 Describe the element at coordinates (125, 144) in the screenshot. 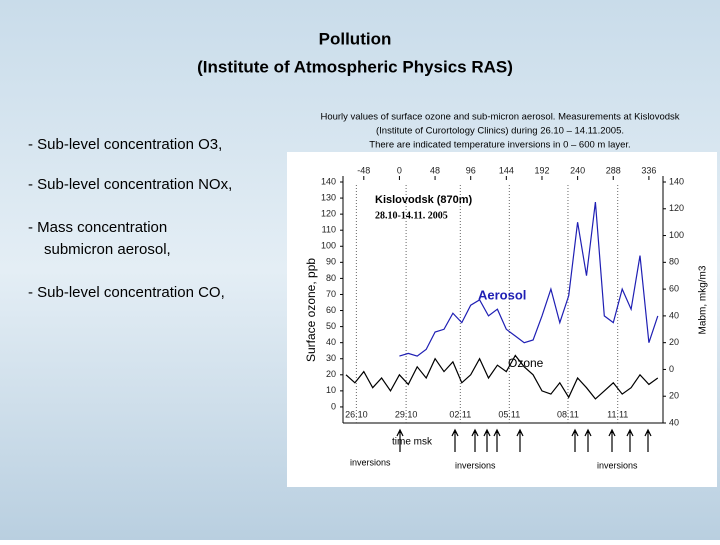

I see `bullet: - Sub-level concentration O3,` at that location.